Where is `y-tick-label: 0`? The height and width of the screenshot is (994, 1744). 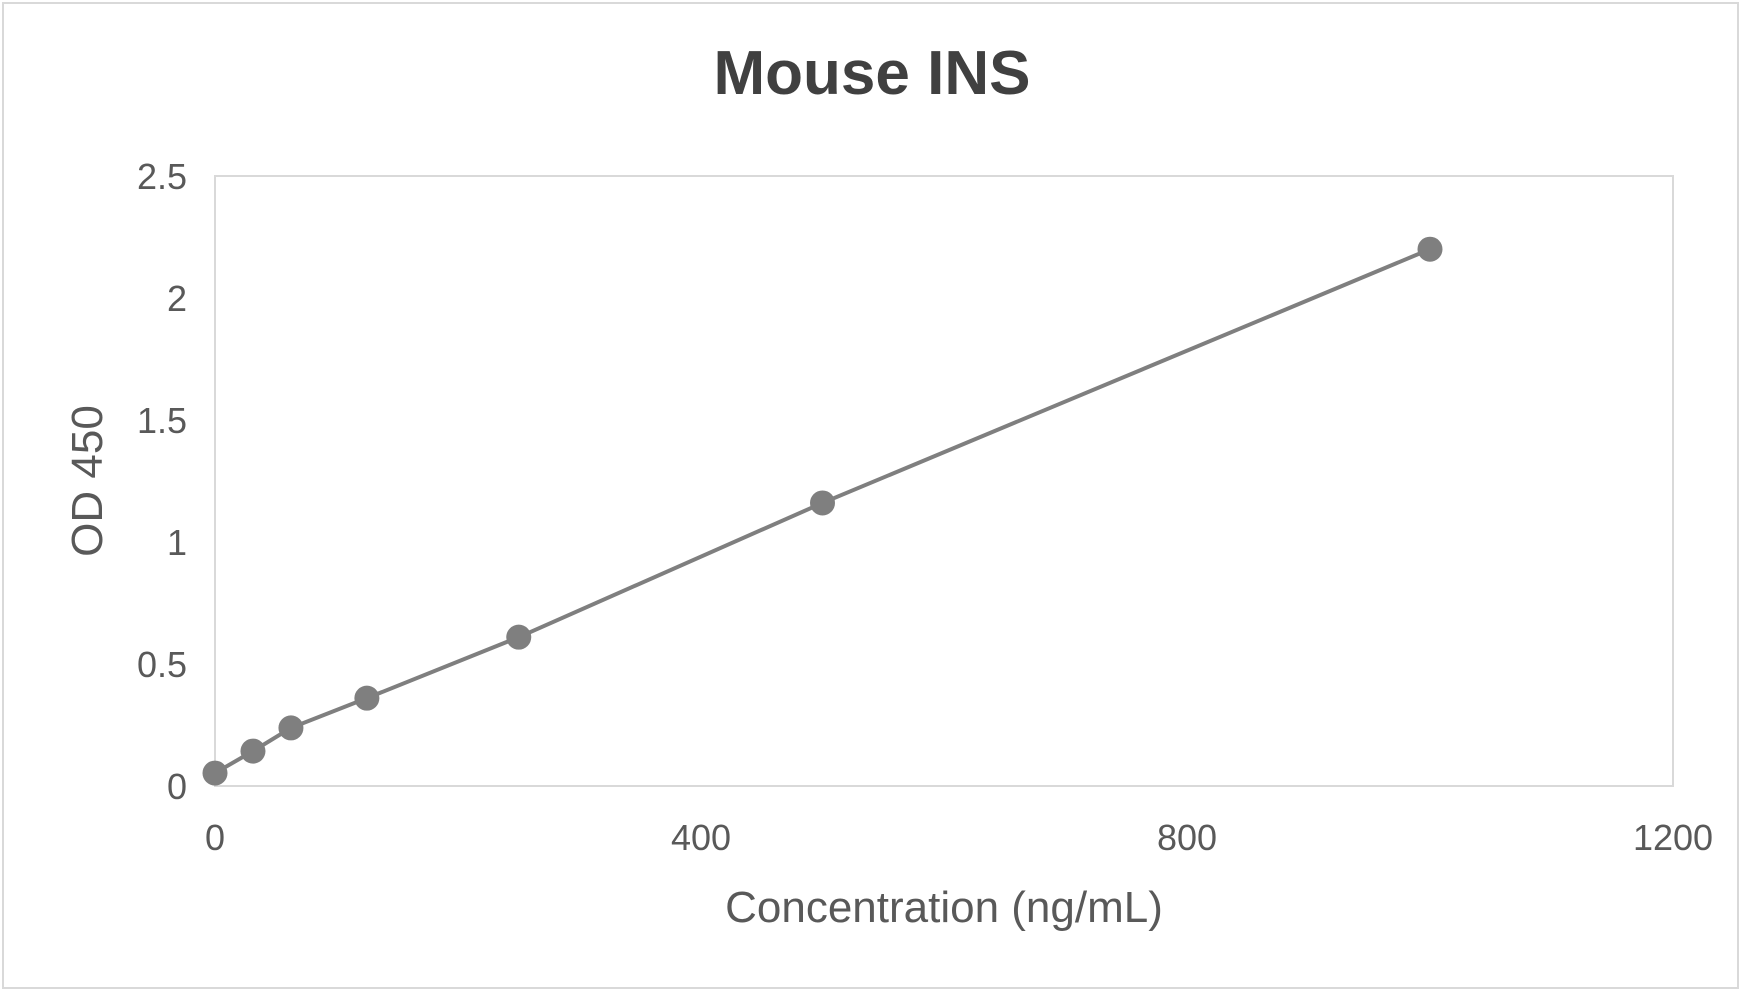 y-tick-label: 0 is located at coordinates (177, 786).